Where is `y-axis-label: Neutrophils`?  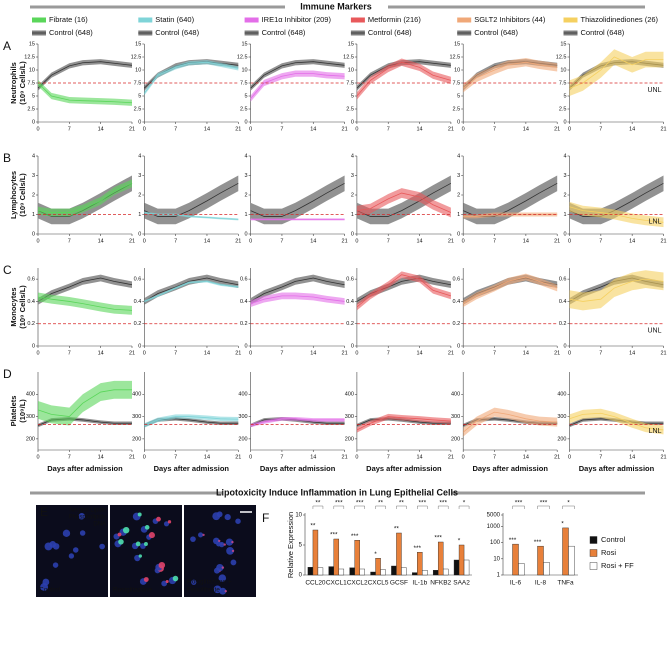 y-axis-label: Neutrophils is located at coordinates (13, 83).